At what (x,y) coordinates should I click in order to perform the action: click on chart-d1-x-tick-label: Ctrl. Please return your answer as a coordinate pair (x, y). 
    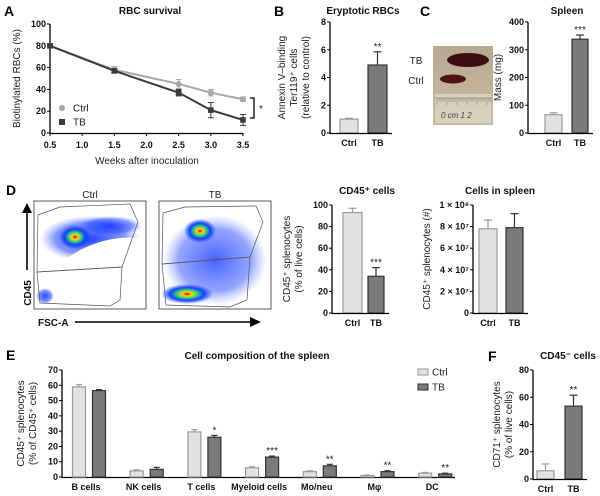
    Looking at the image, I should click on (353, 323).